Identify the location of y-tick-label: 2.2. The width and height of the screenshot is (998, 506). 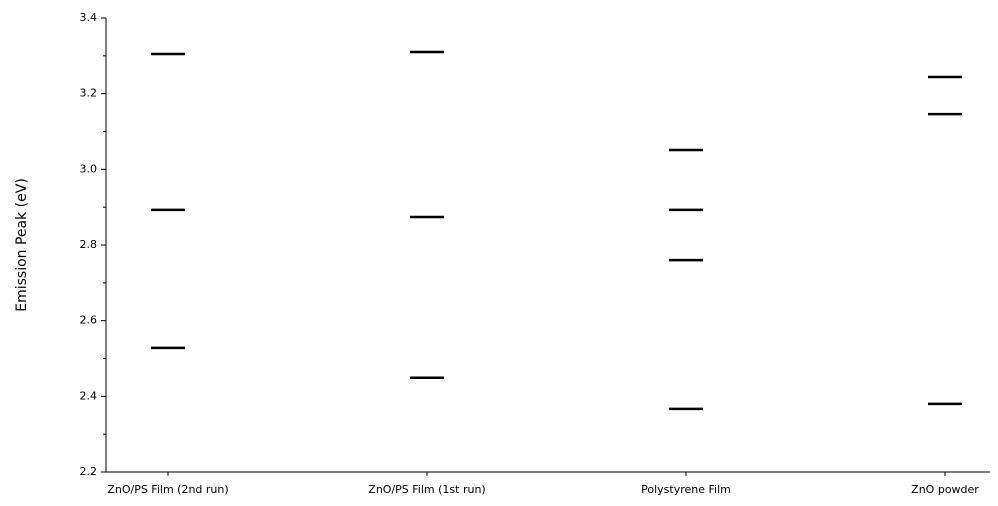
(89, 471).